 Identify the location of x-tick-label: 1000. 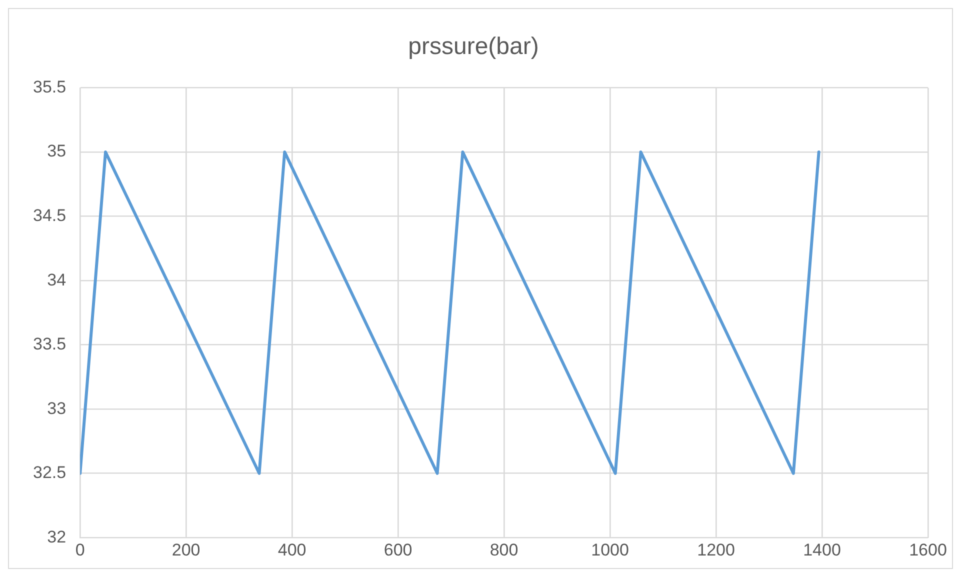
(610, 550).